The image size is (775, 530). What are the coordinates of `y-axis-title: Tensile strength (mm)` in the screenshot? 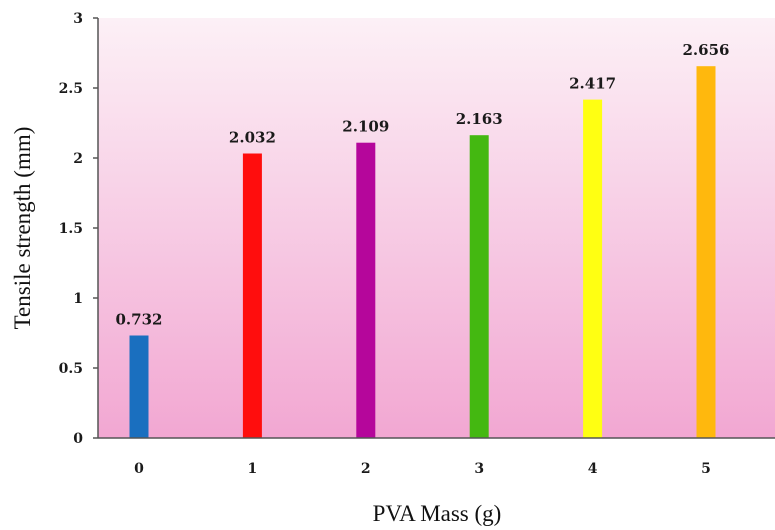 It's located at (22, 228).